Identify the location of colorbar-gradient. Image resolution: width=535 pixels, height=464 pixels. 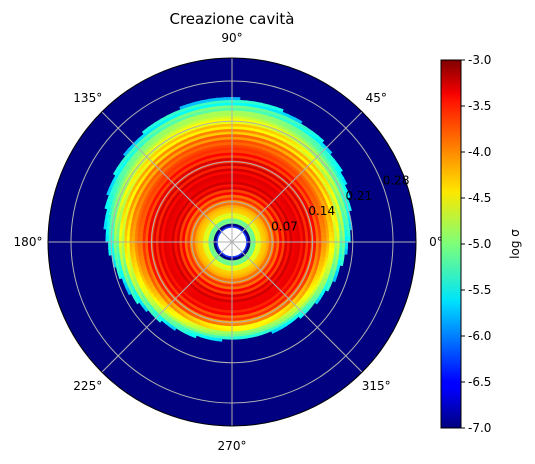
(451, 244).